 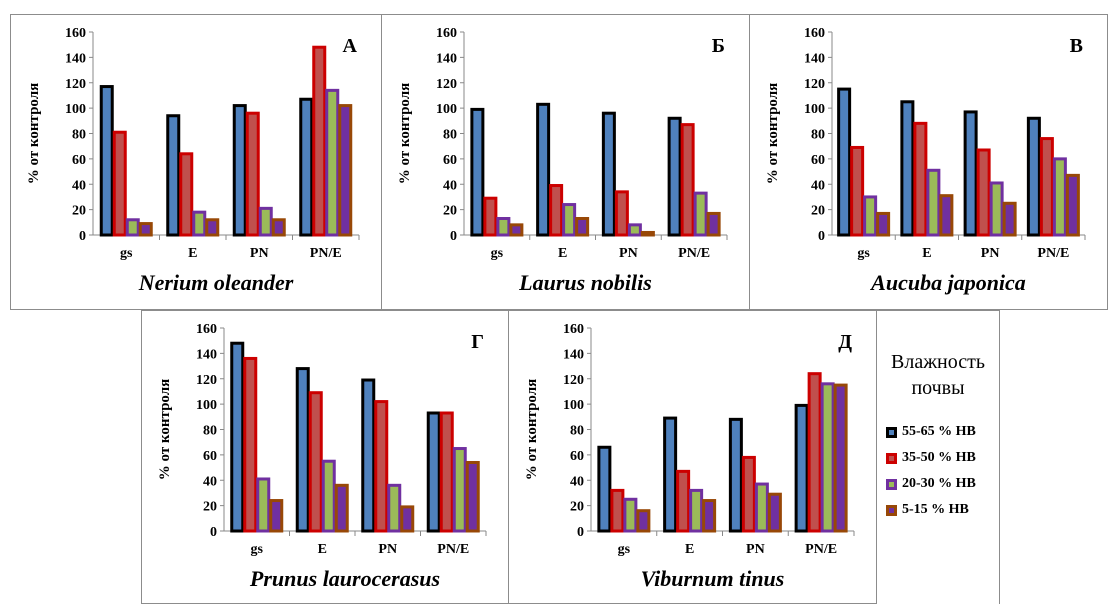 What do you see at coordinates (845, 342) in the screenshot?
I see `panel-letter: Д` at bounding box center [845, 342].